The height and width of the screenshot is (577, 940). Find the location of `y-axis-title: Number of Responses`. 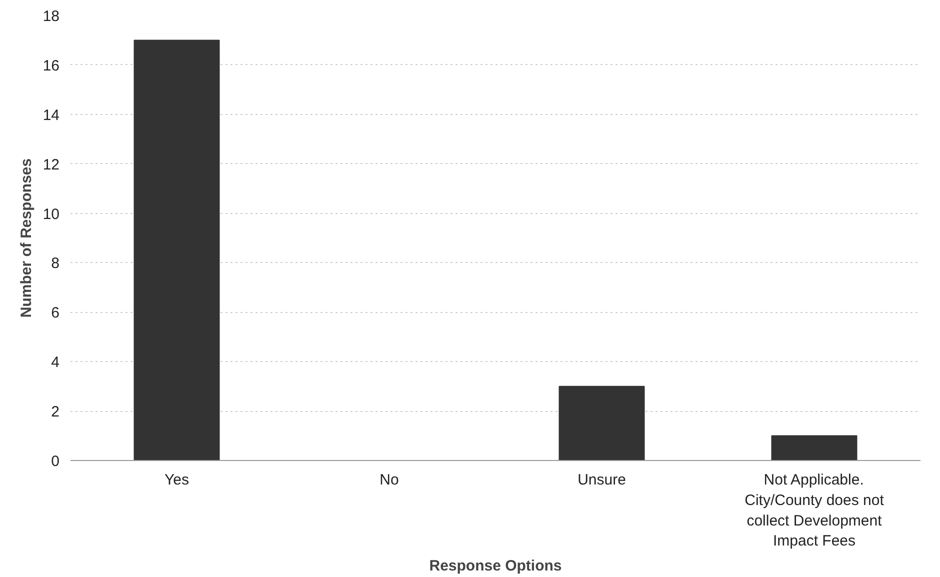

y-axis-title: Number of Responses is located at coordinates (26, 238).